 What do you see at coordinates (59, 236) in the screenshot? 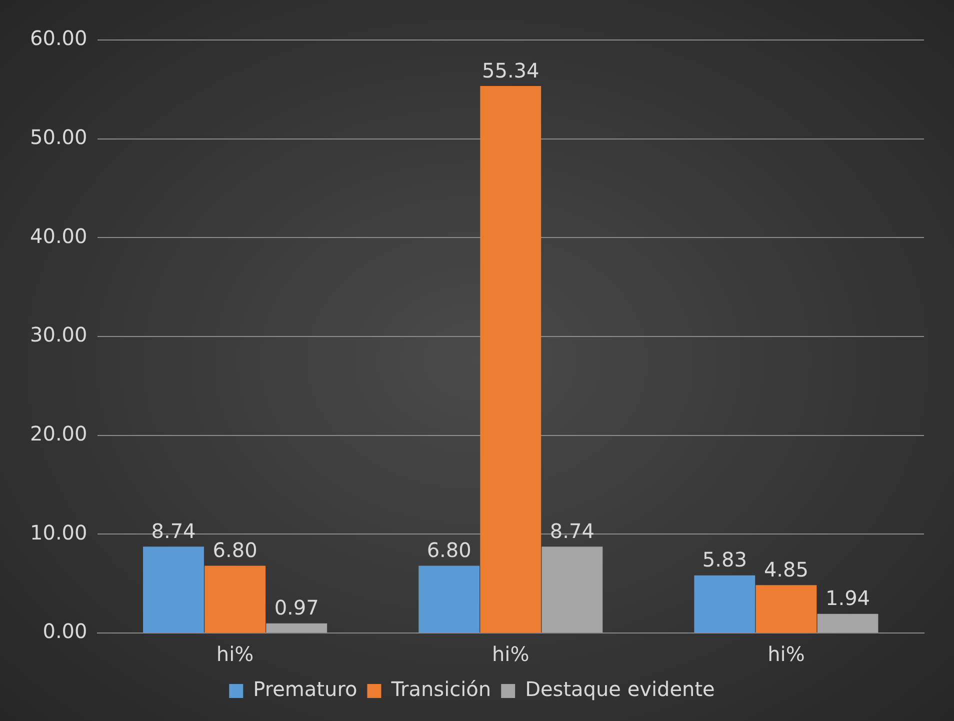
I see `y-tick-label: 40.00` at bounding box center [59, 236].